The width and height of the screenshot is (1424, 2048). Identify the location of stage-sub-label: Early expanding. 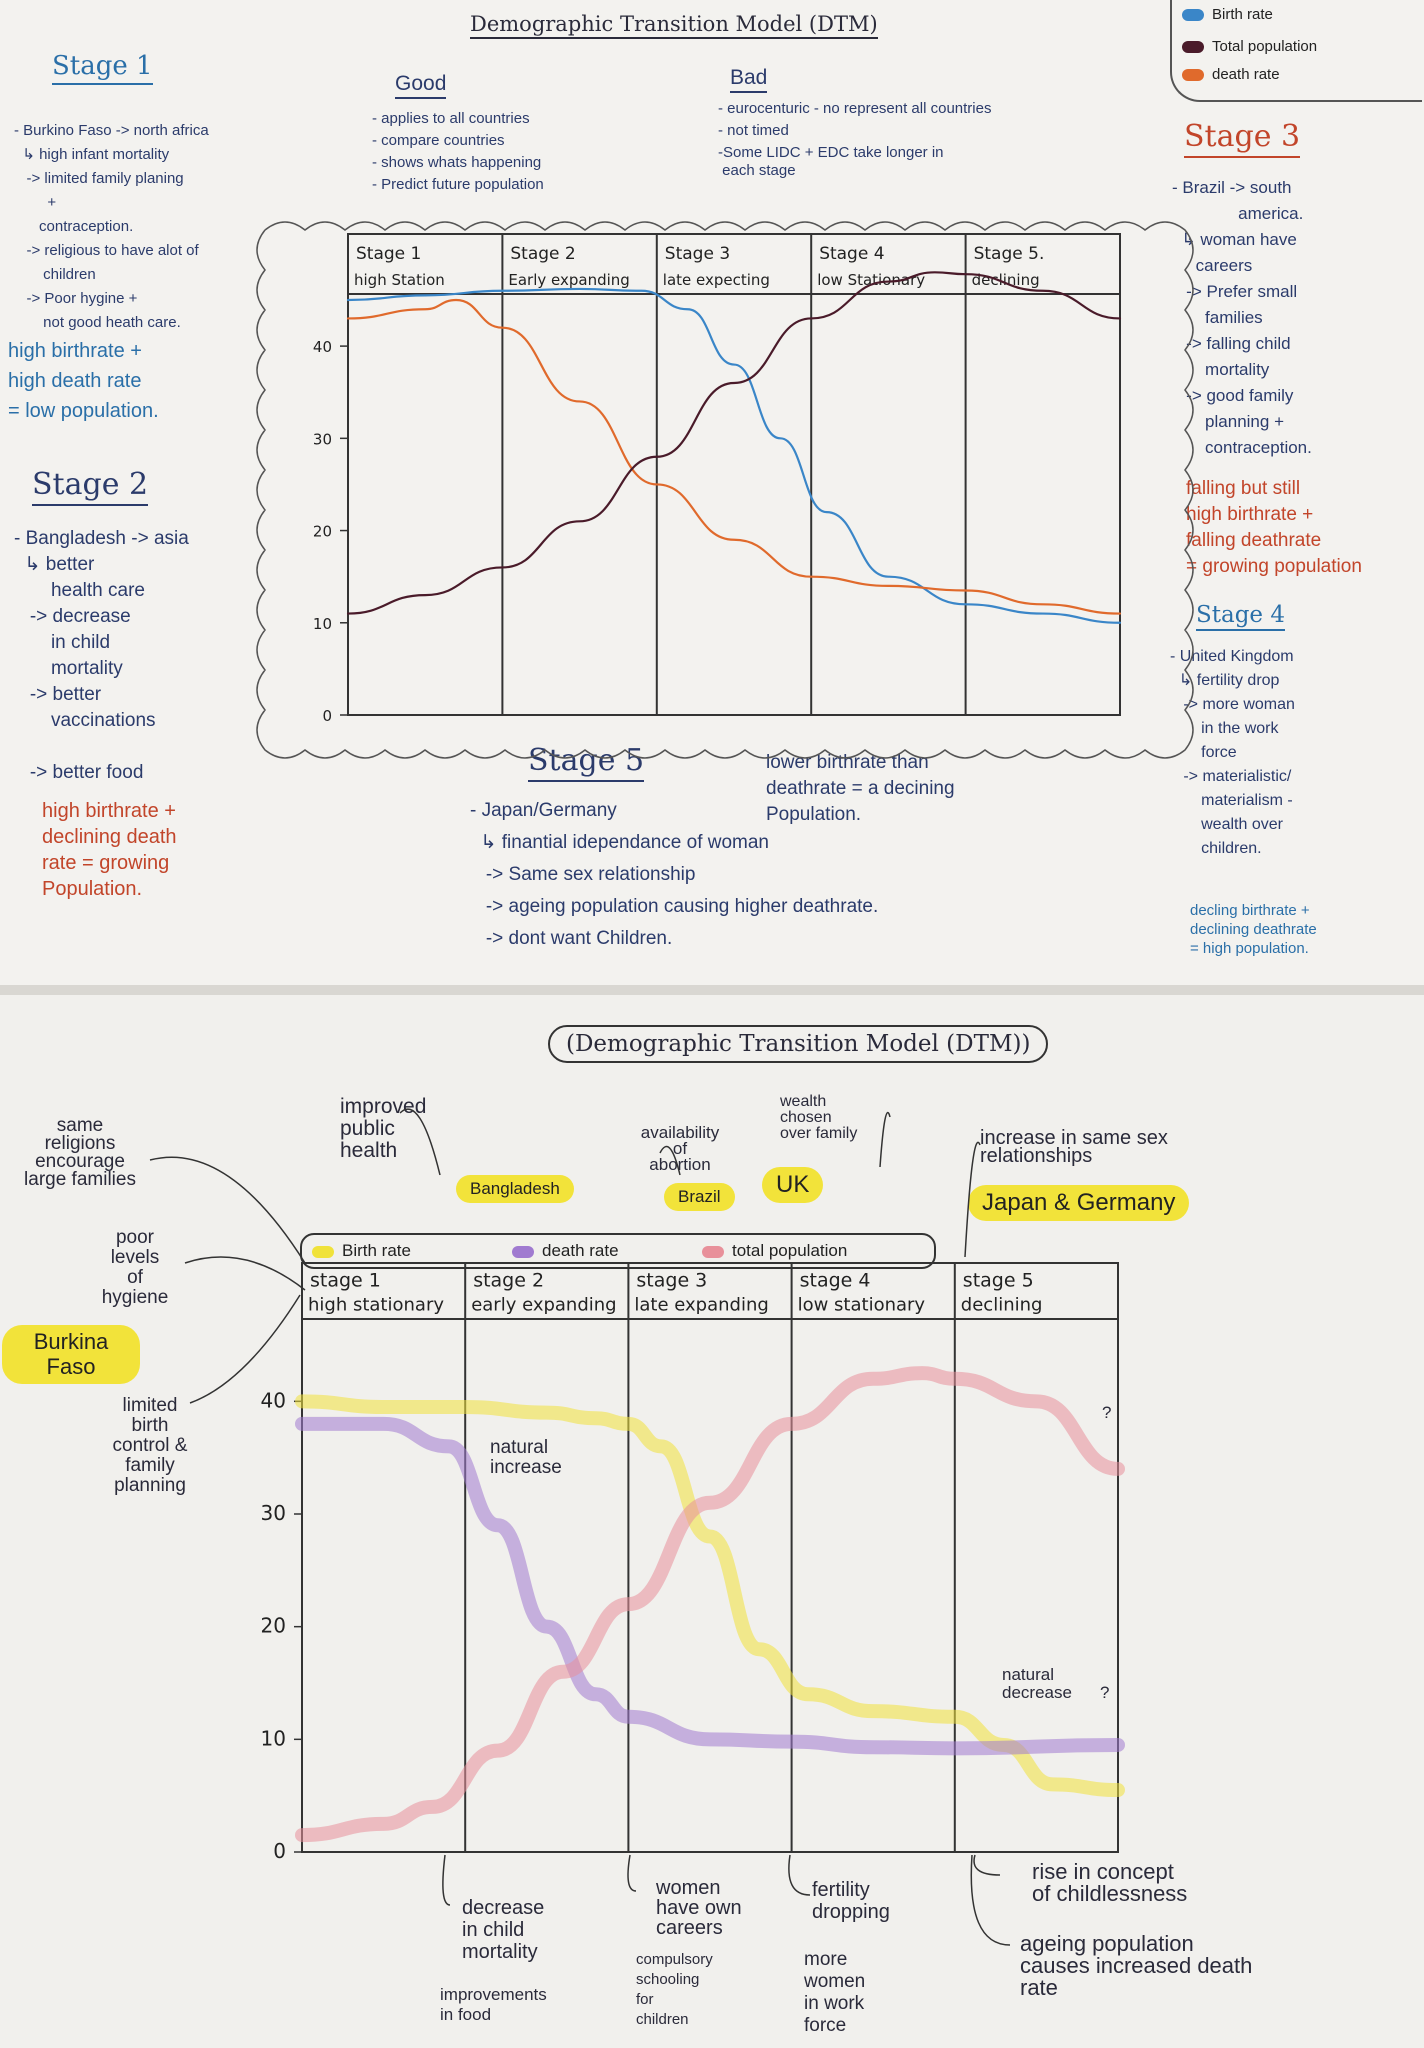
(568, 280).